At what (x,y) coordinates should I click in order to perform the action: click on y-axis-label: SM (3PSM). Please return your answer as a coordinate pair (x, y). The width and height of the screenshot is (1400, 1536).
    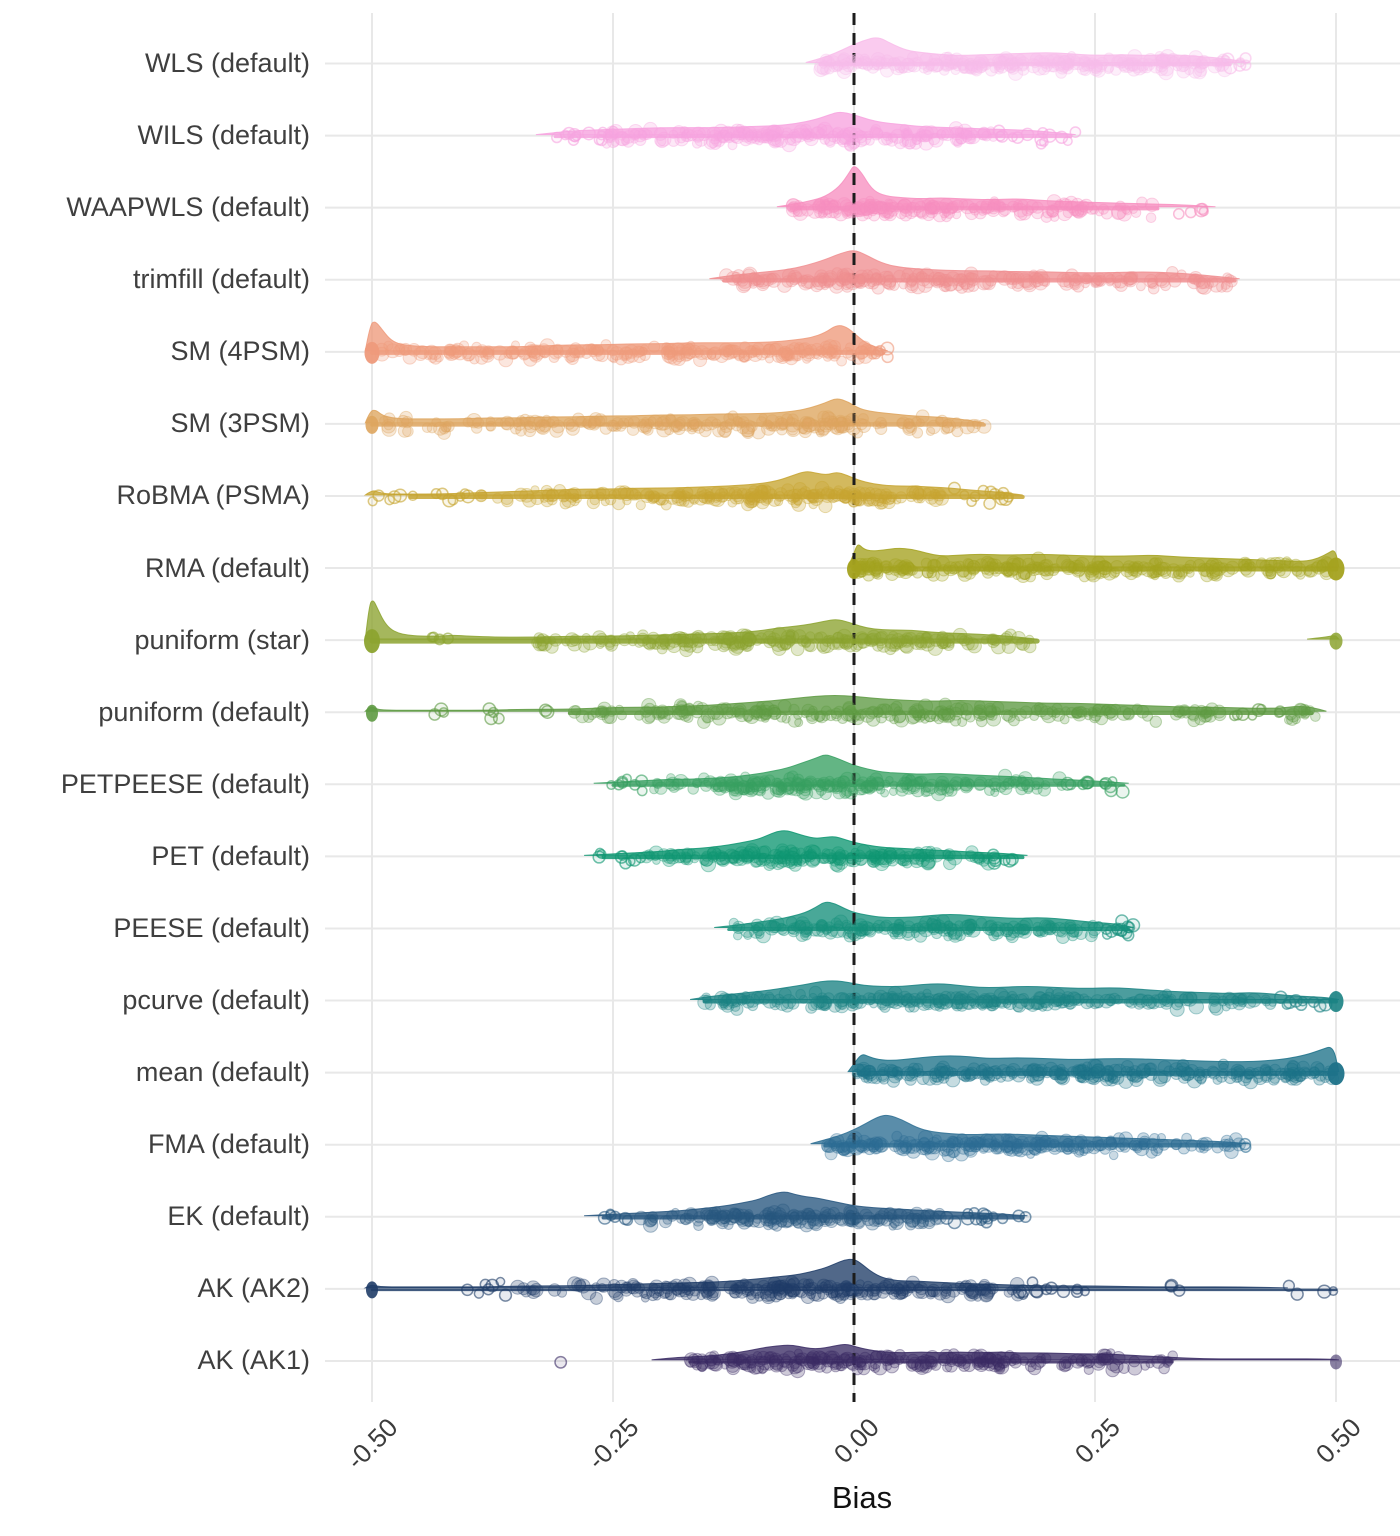
    Looking at the image, I should click on (240, 423).